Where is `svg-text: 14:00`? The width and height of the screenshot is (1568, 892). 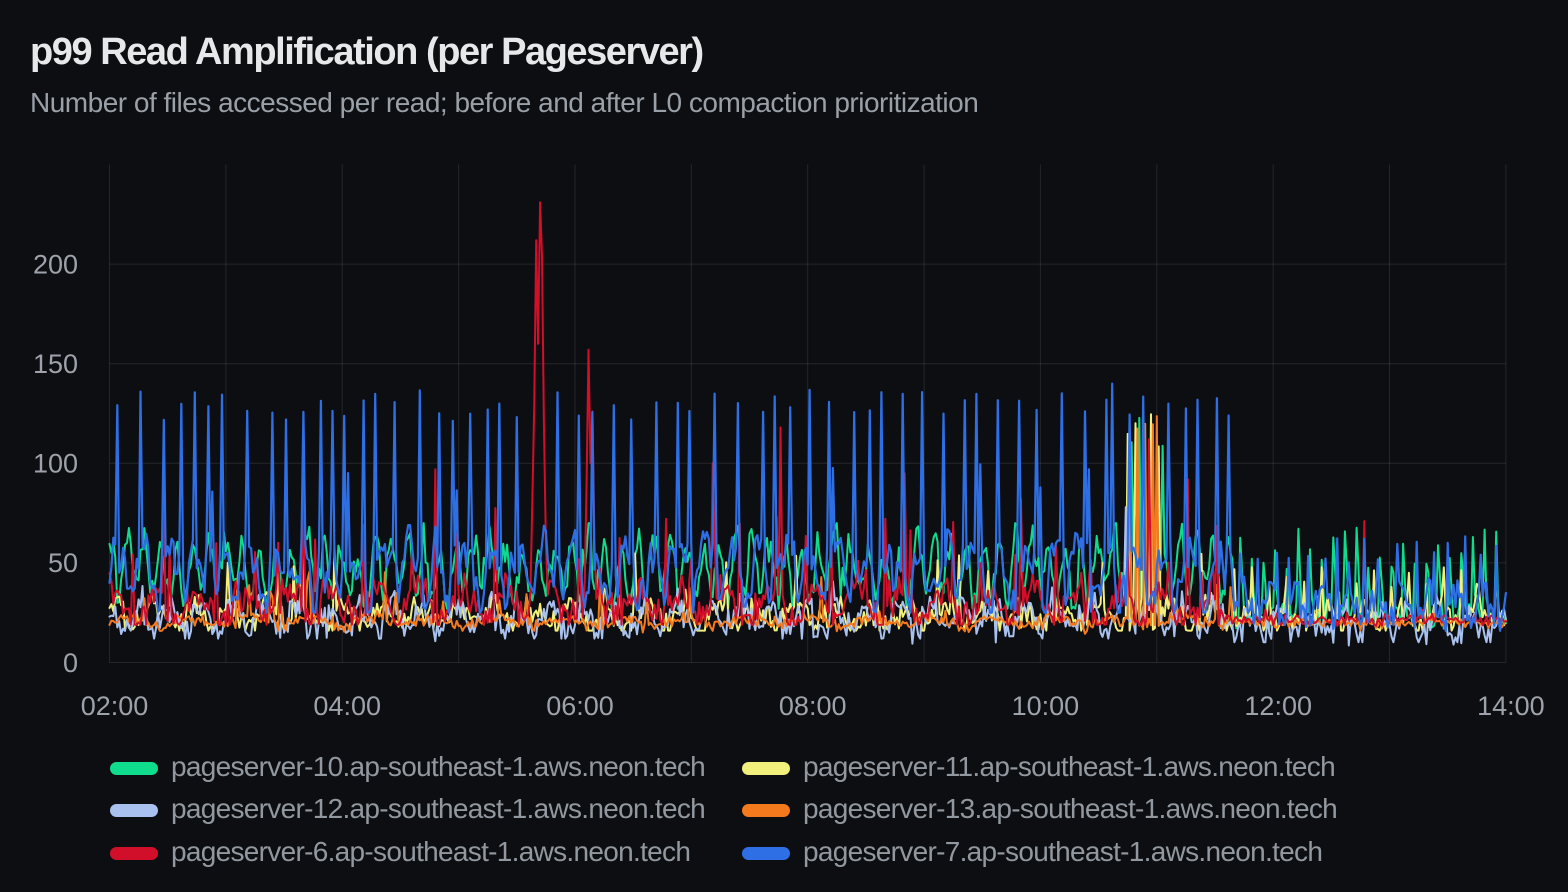 svg-text: 14:00 is located at coordinates (1511, 706).